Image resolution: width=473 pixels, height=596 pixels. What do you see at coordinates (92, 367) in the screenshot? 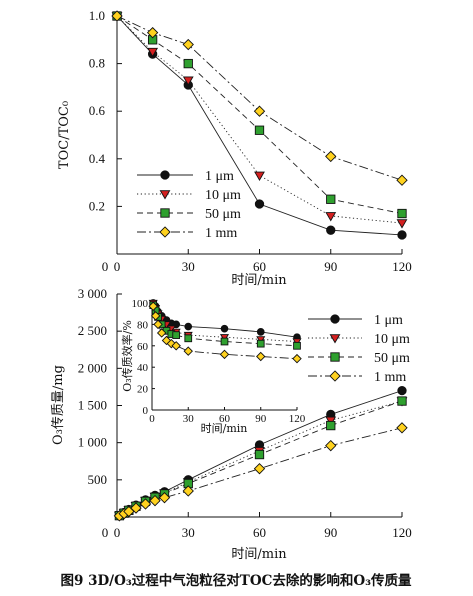
I see `y-tick-label: 2 000` at bounding box center [92, 367].